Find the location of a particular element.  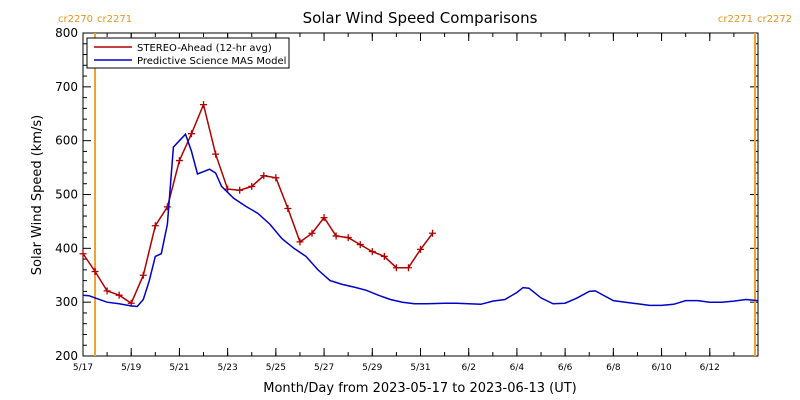

x-tick-label: 6/2 is located at coordinates (468, 368).